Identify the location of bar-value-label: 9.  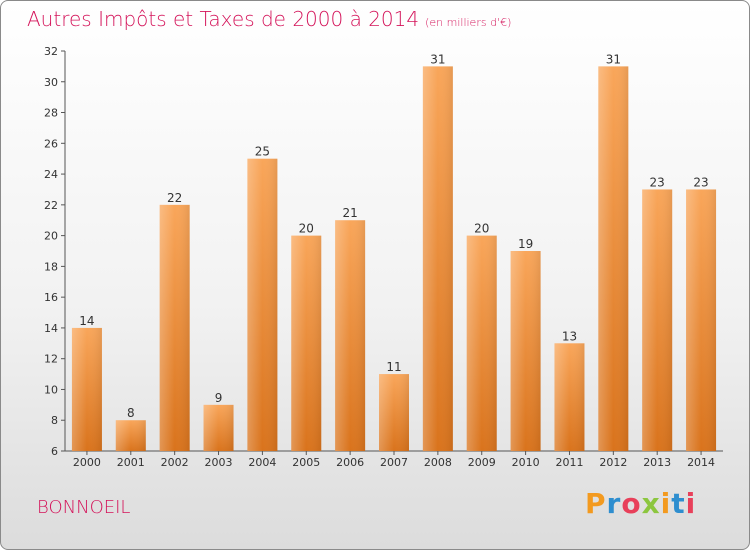
(219, 398).